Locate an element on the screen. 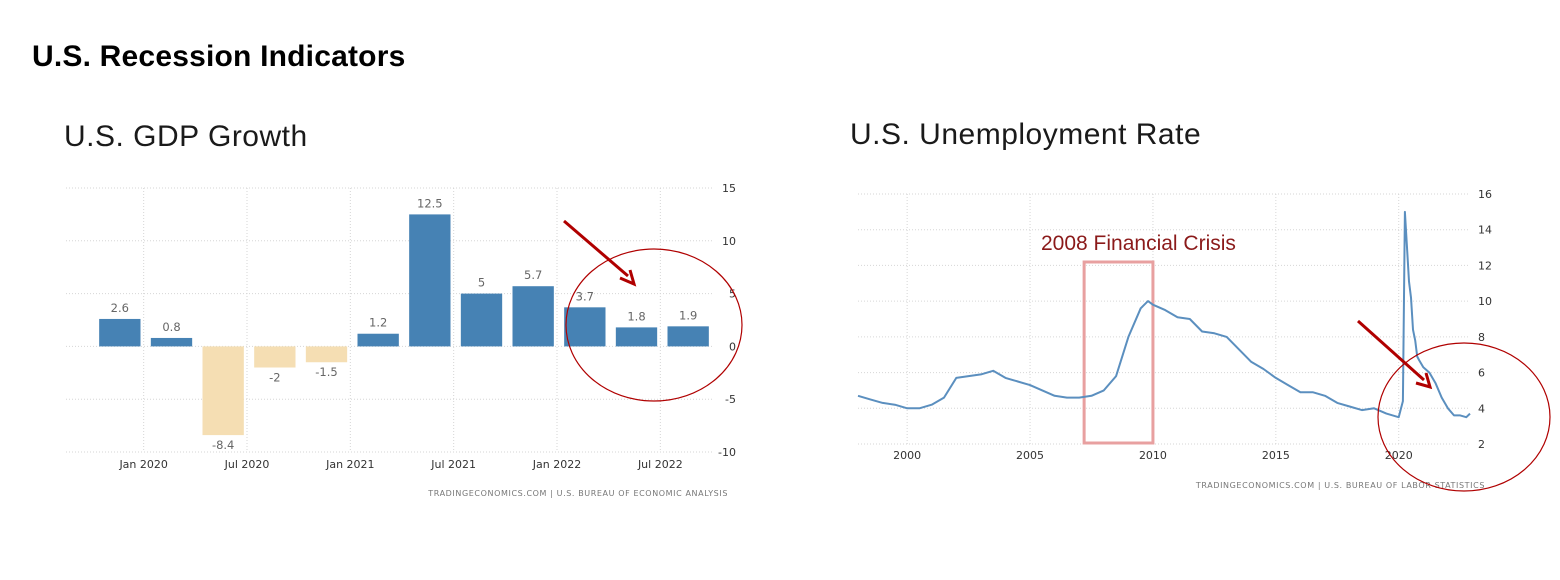 The width and height of the screenshot is (1560, 580). y-tick-label: 5 is located at coordinates (732, 294).